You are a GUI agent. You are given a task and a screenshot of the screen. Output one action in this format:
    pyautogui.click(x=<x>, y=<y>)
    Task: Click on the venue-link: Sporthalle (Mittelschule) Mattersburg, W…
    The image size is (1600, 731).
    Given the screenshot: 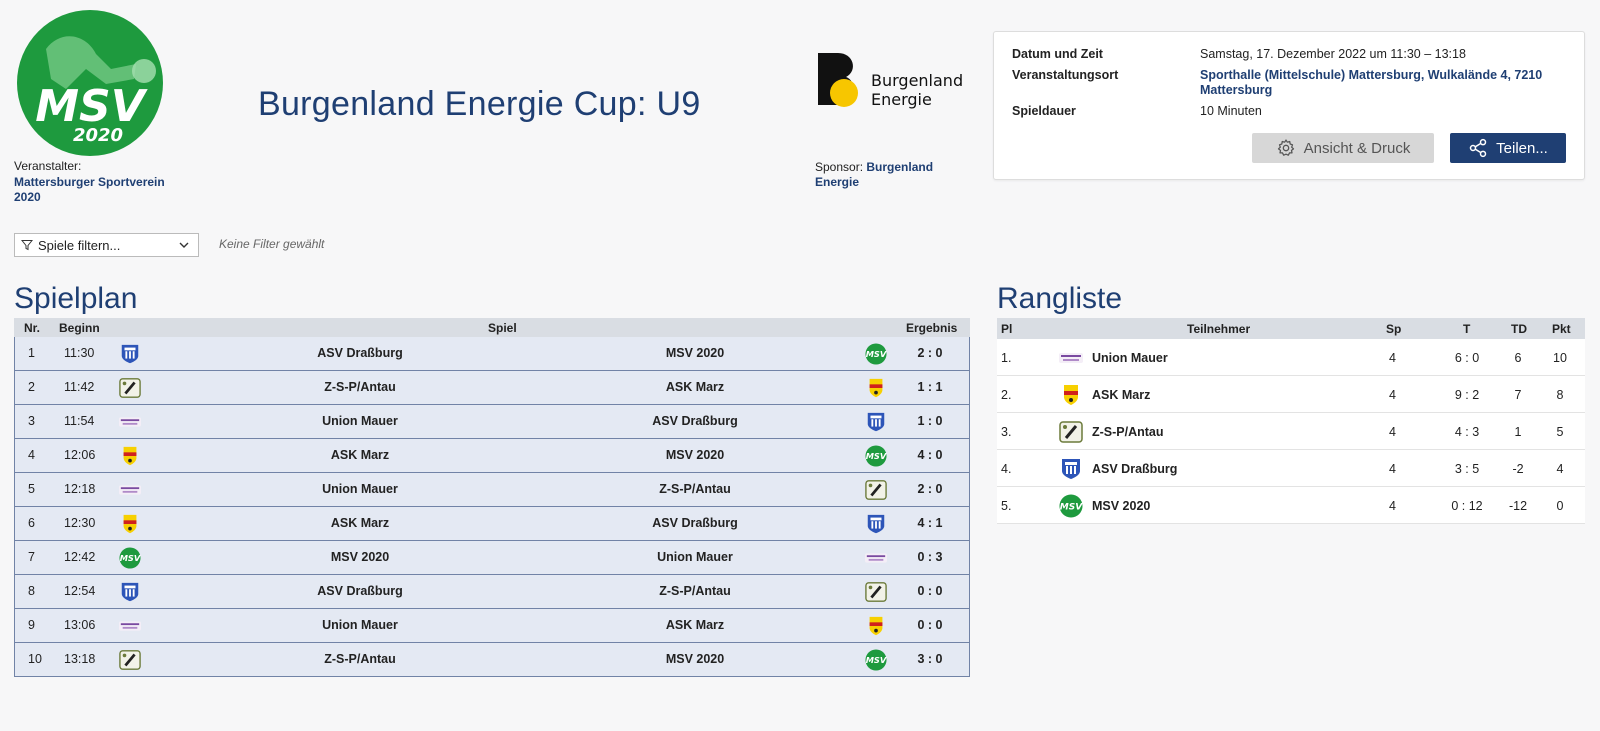 What is the action you would take?
    pyautogui.click(x=1371, y=82)
    